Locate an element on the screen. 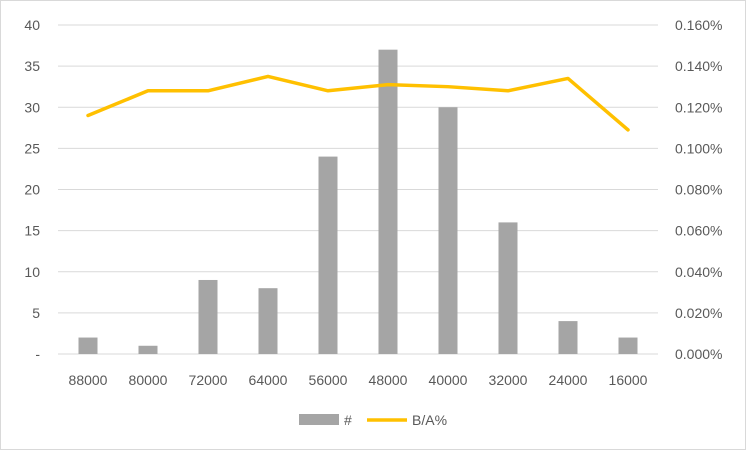  x-tick-label: 80000 is located at coordinates (148, 380).